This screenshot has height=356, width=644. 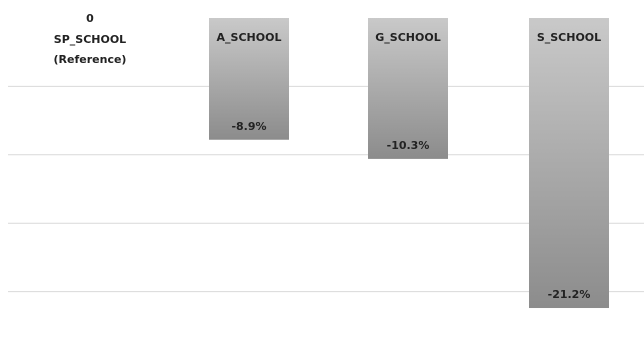 I want to click on category-label: G_SCHOOL, so click(x=407, y=37).